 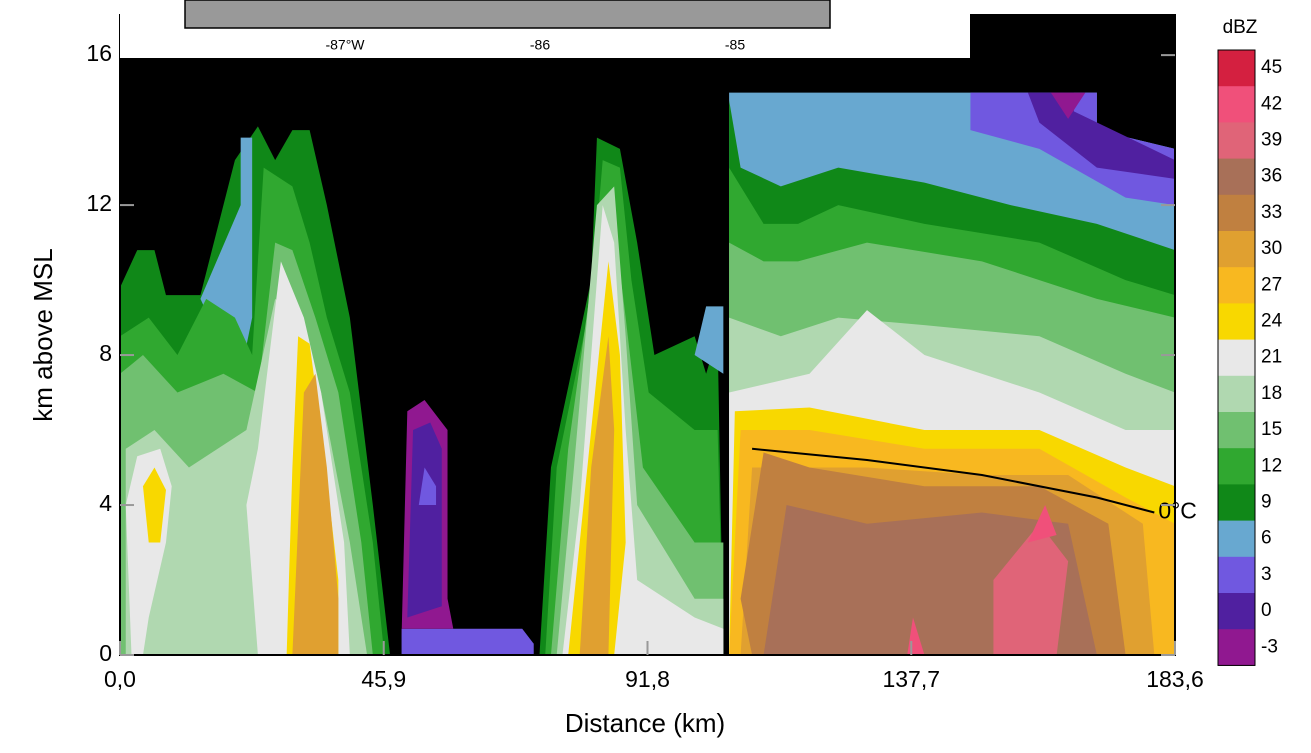 I want to click on x-tick-label: 91,8, so click(x=647, y=679).